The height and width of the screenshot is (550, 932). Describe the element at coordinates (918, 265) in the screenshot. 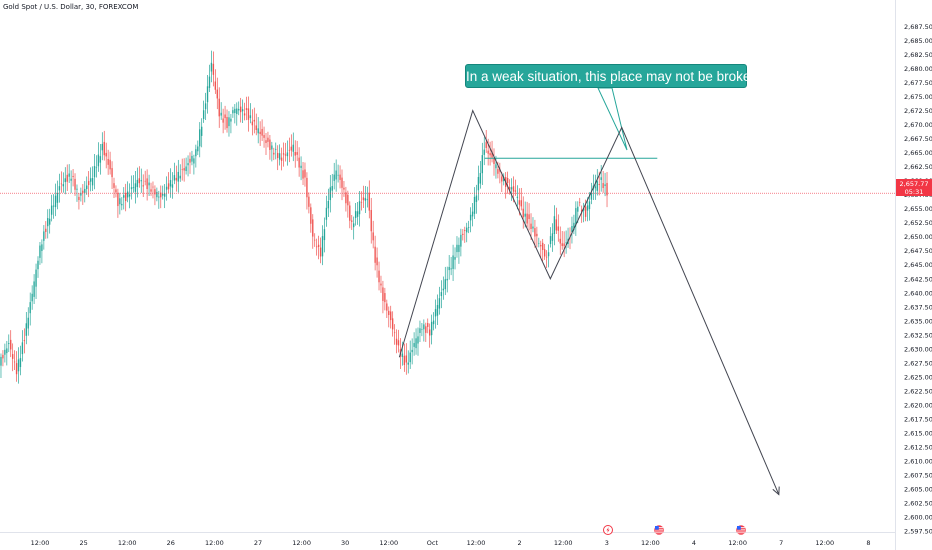

I see `price-tick-label: 2,645.00` at that location.